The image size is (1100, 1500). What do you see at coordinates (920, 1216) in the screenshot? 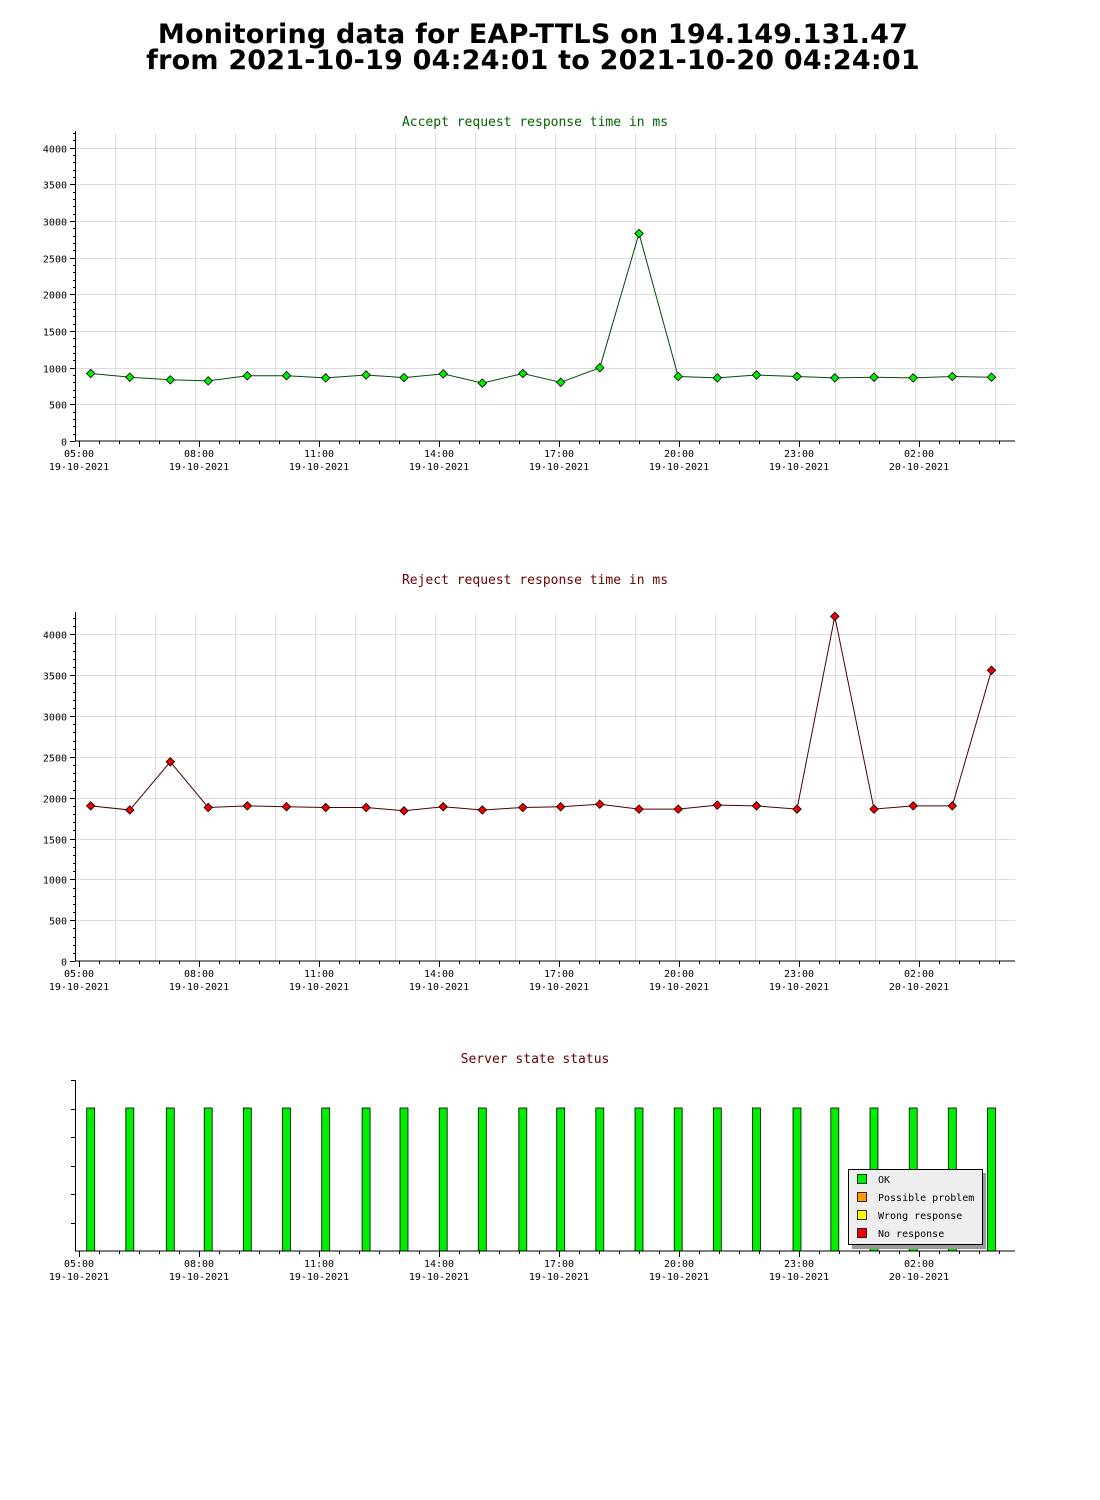
I see `legend-label: Wrong response` at bounding box center [920, 1216].